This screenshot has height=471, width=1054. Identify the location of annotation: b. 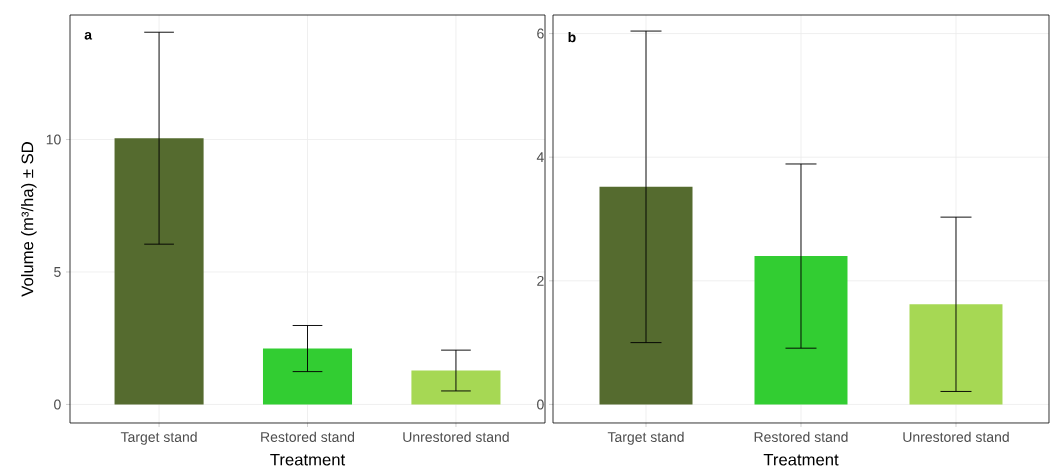
(572, 37).